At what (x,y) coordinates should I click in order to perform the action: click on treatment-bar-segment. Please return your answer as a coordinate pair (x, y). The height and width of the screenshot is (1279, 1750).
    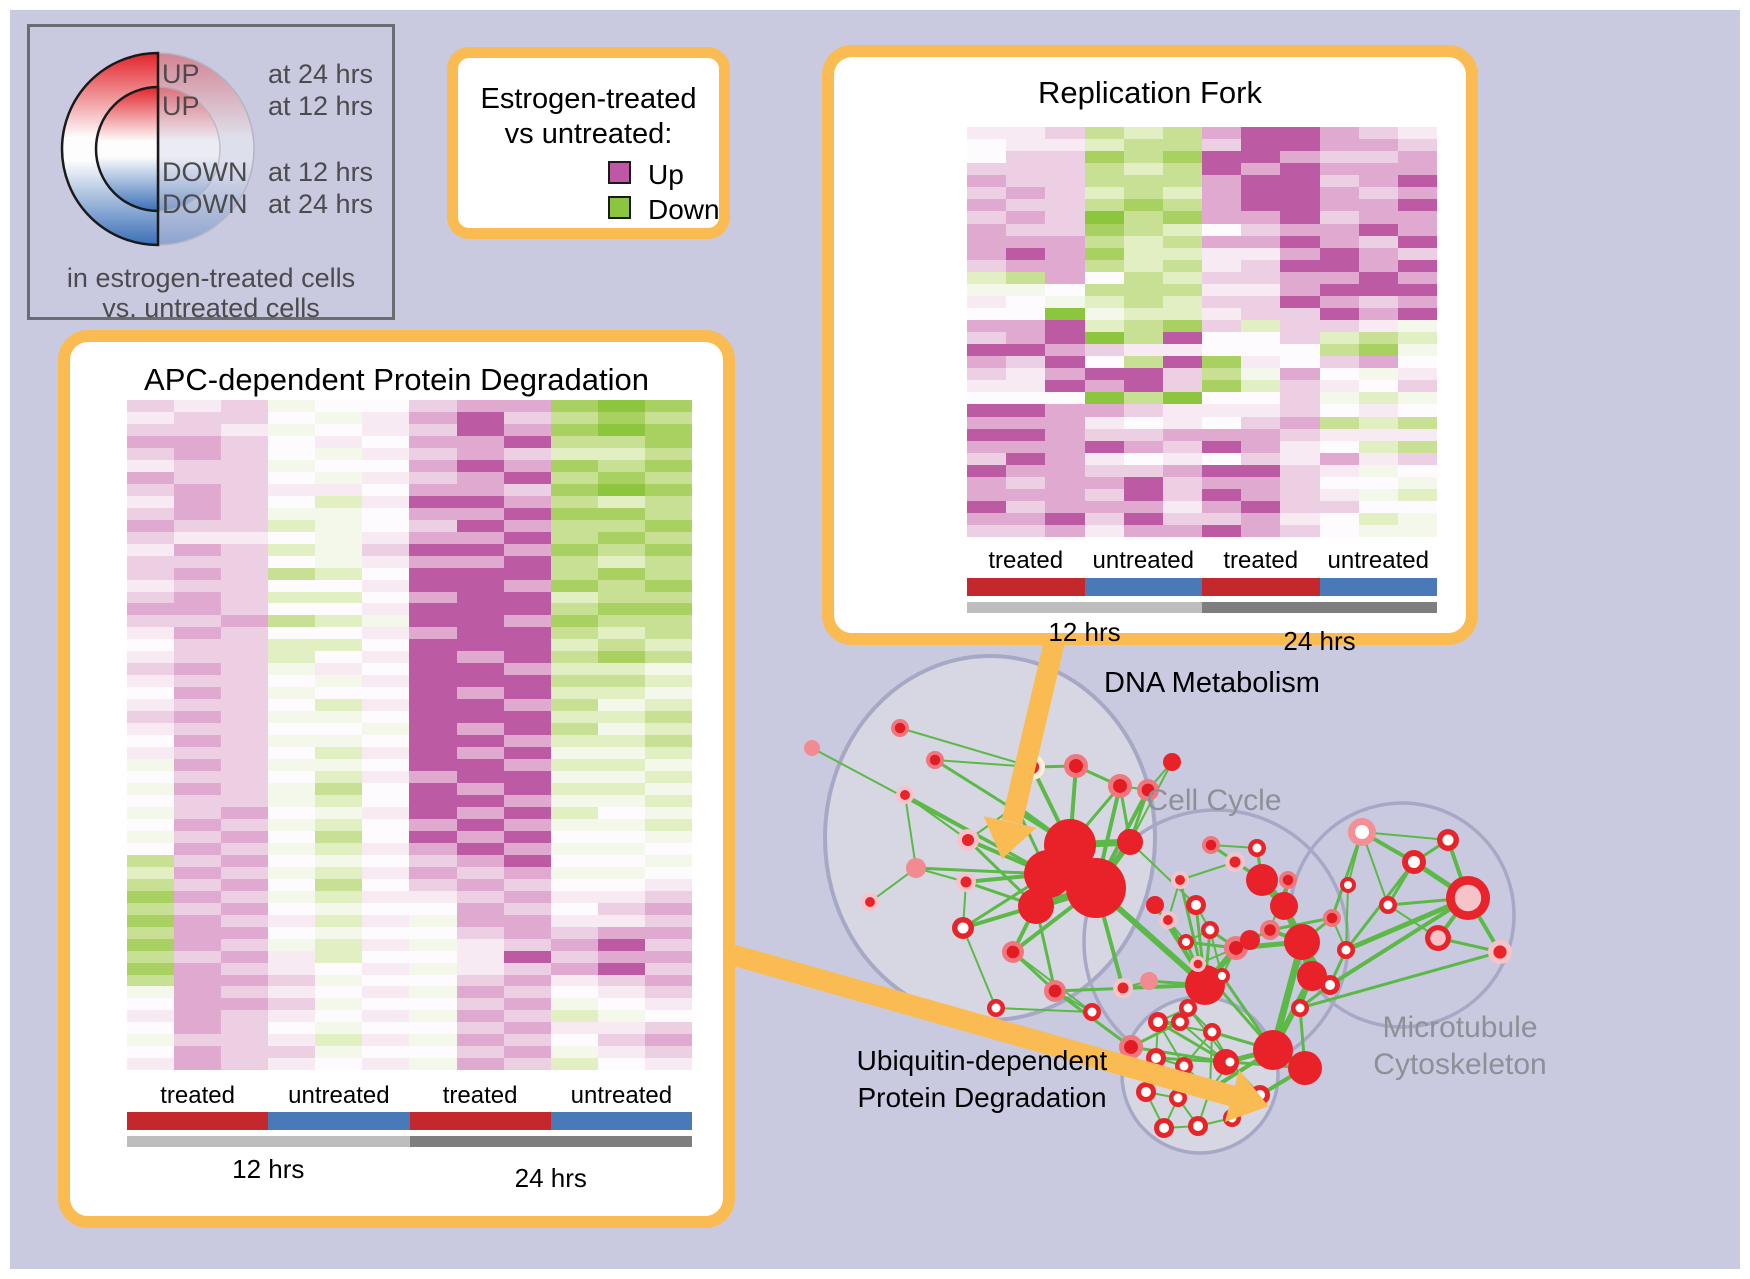
    Looking at the image, I should click on (1143, 587).